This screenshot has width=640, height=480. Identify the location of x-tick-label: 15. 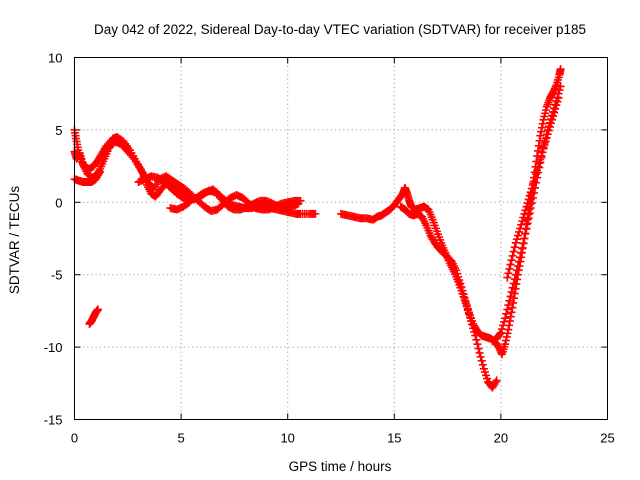
(394, 438).